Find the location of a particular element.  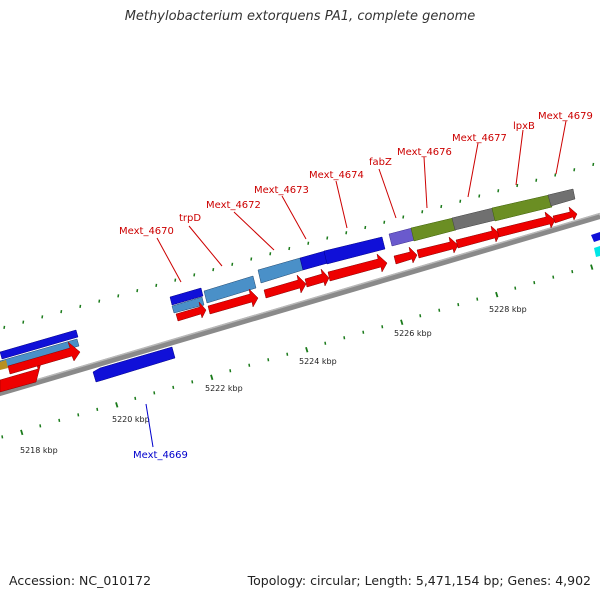

gene-label: trpD is located at coordinates (190, 218).